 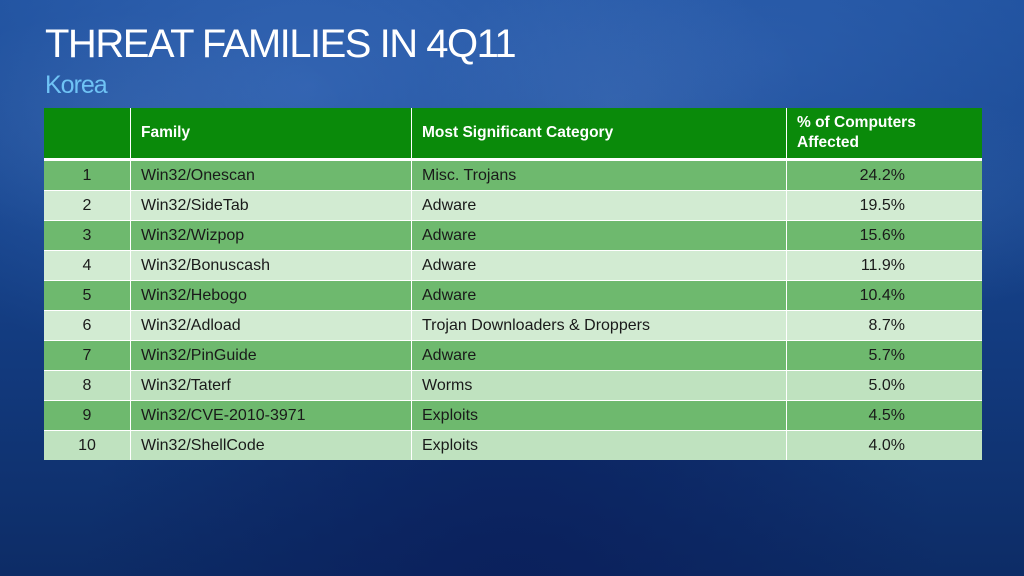 What do you see at coordinates (884, 205) in the screenshot?
I see `percent-cell: 19.5%` at bounding box center [884, 205].